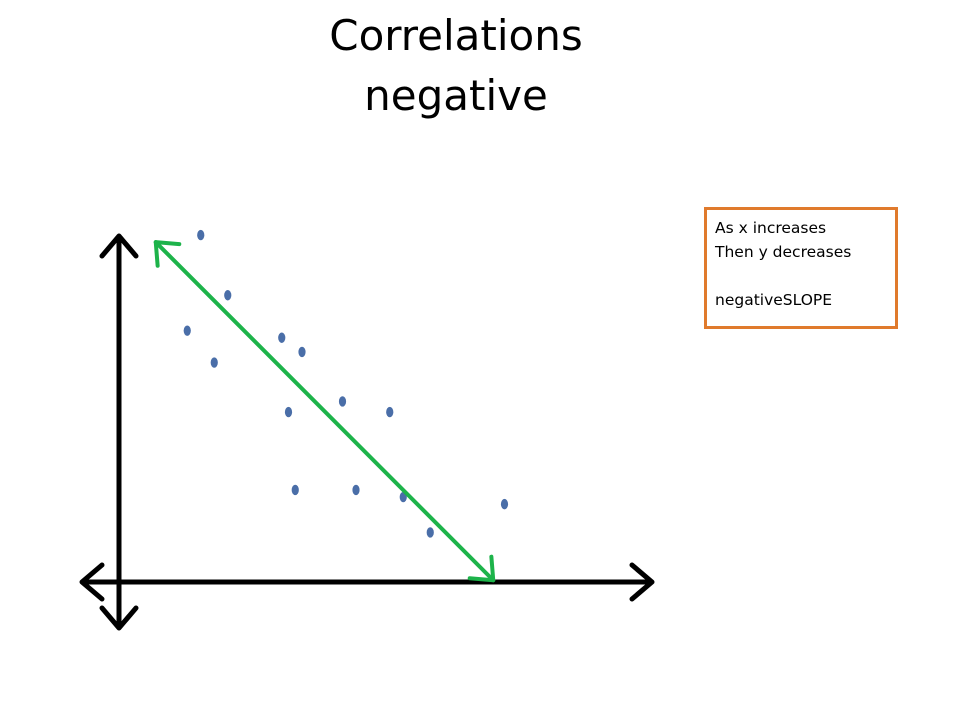  Describe the element at coordinates (774, 300) in the screenshot. I see `note-line-3: negativeSLOPE` at that location.